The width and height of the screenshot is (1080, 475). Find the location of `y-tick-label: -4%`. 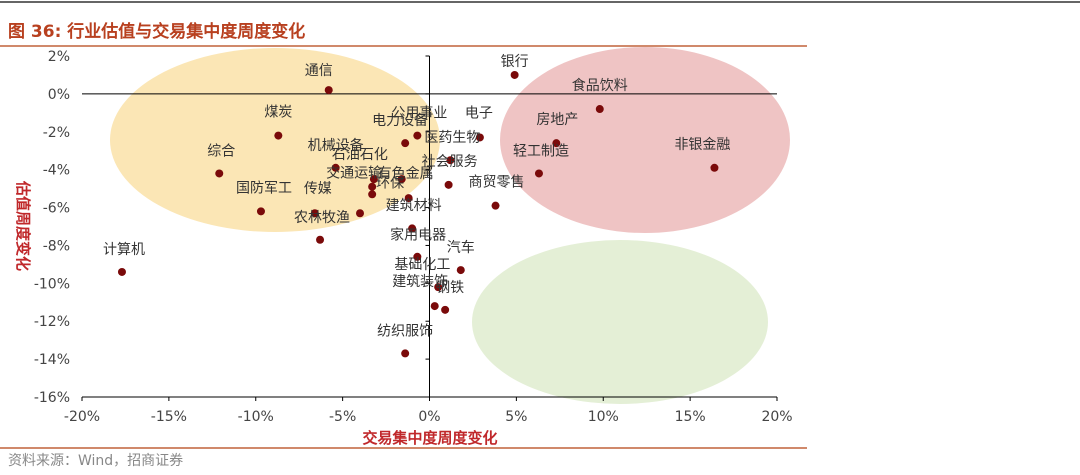

y-tick-label: -4% is located at coordinates (56, 171).